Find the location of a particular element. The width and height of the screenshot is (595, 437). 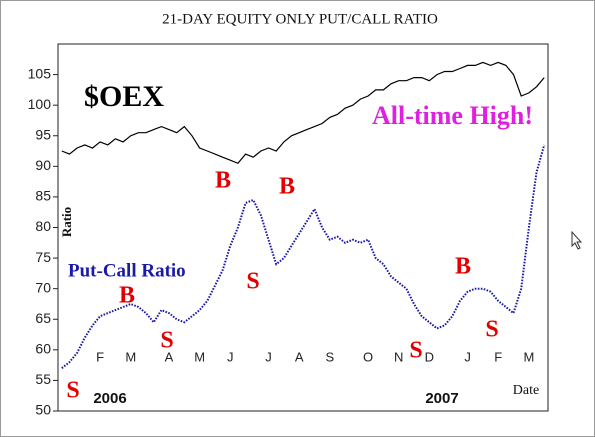

year-label: 2007 is located at coordinates (441, 398).